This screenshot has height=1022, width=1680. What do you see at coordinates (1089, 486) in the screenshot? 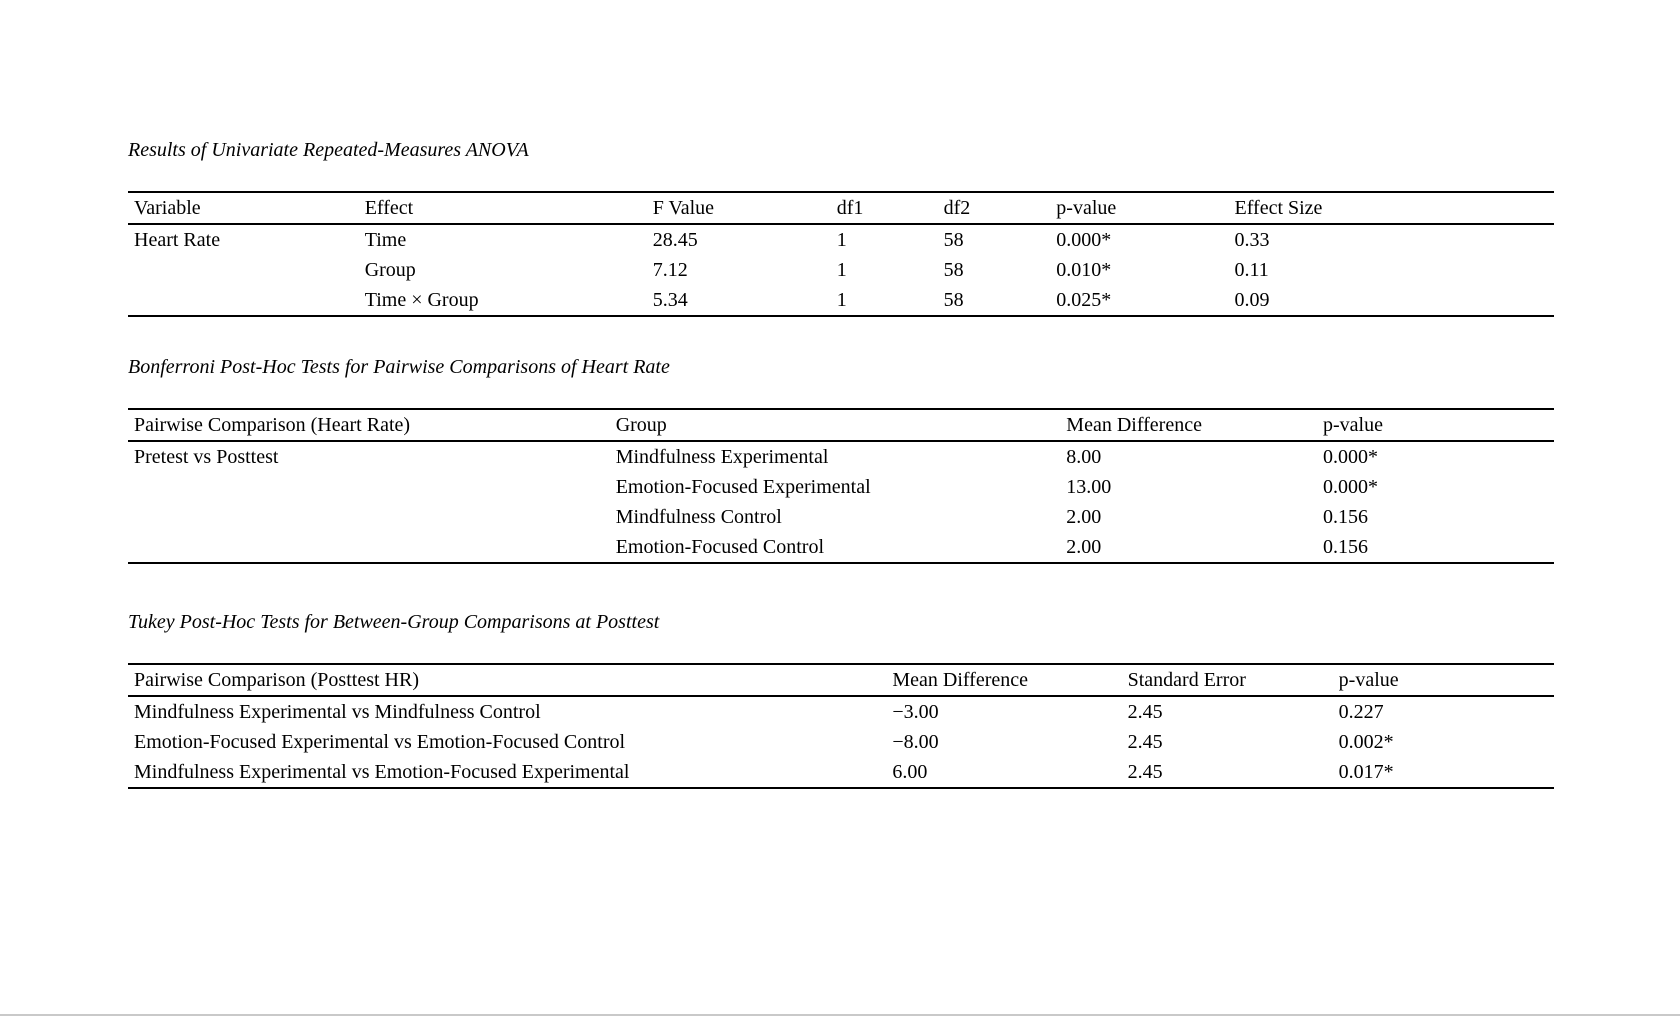
I see `table-cell: 13.00` at bounding box center [1089, 486].